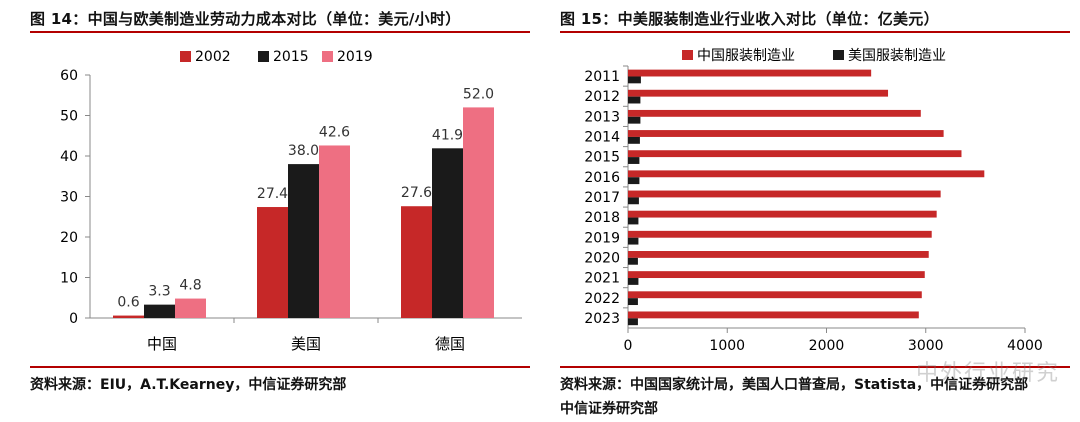 The width and height of the screenshot is (1080, 422). What do you see at coordinates (784, 194) in the screenshot?
I see `bar-china-2017` at bounding box center [784, 194].